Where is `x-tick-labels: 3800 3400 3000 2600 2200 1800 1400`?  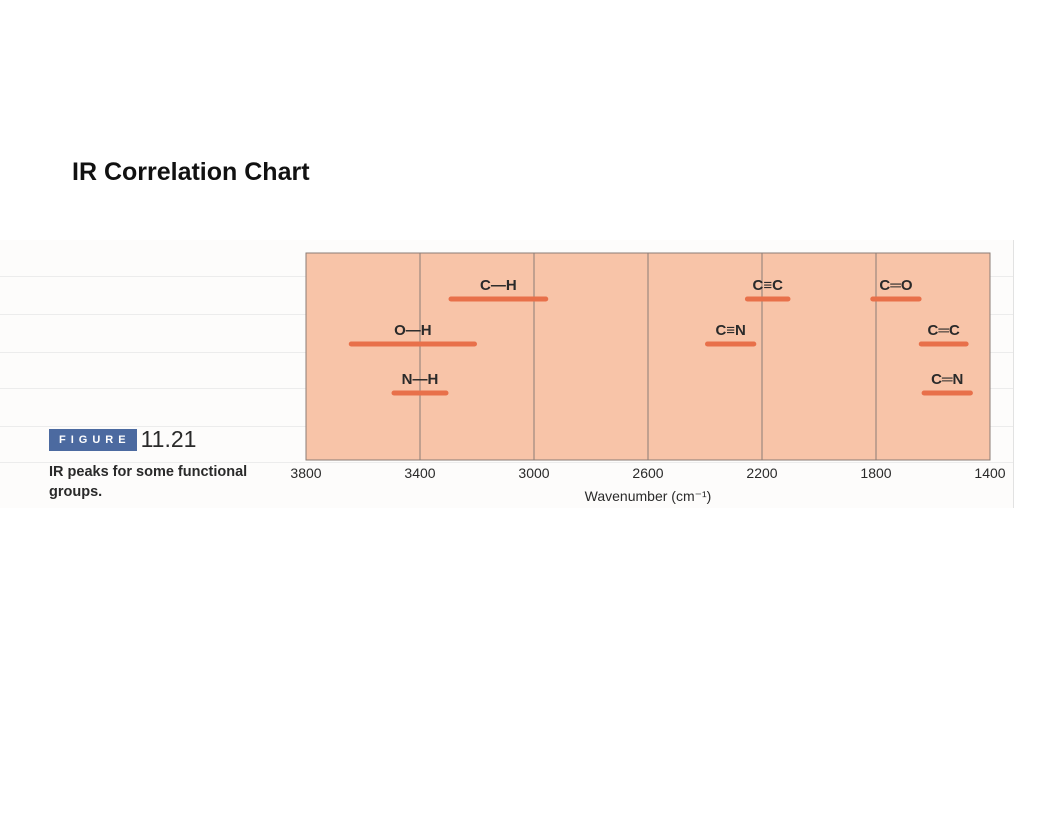 x-tick-labels: 3800 3400 3000 2600 2200 1800 1400 is located at coordinates (647, 473).